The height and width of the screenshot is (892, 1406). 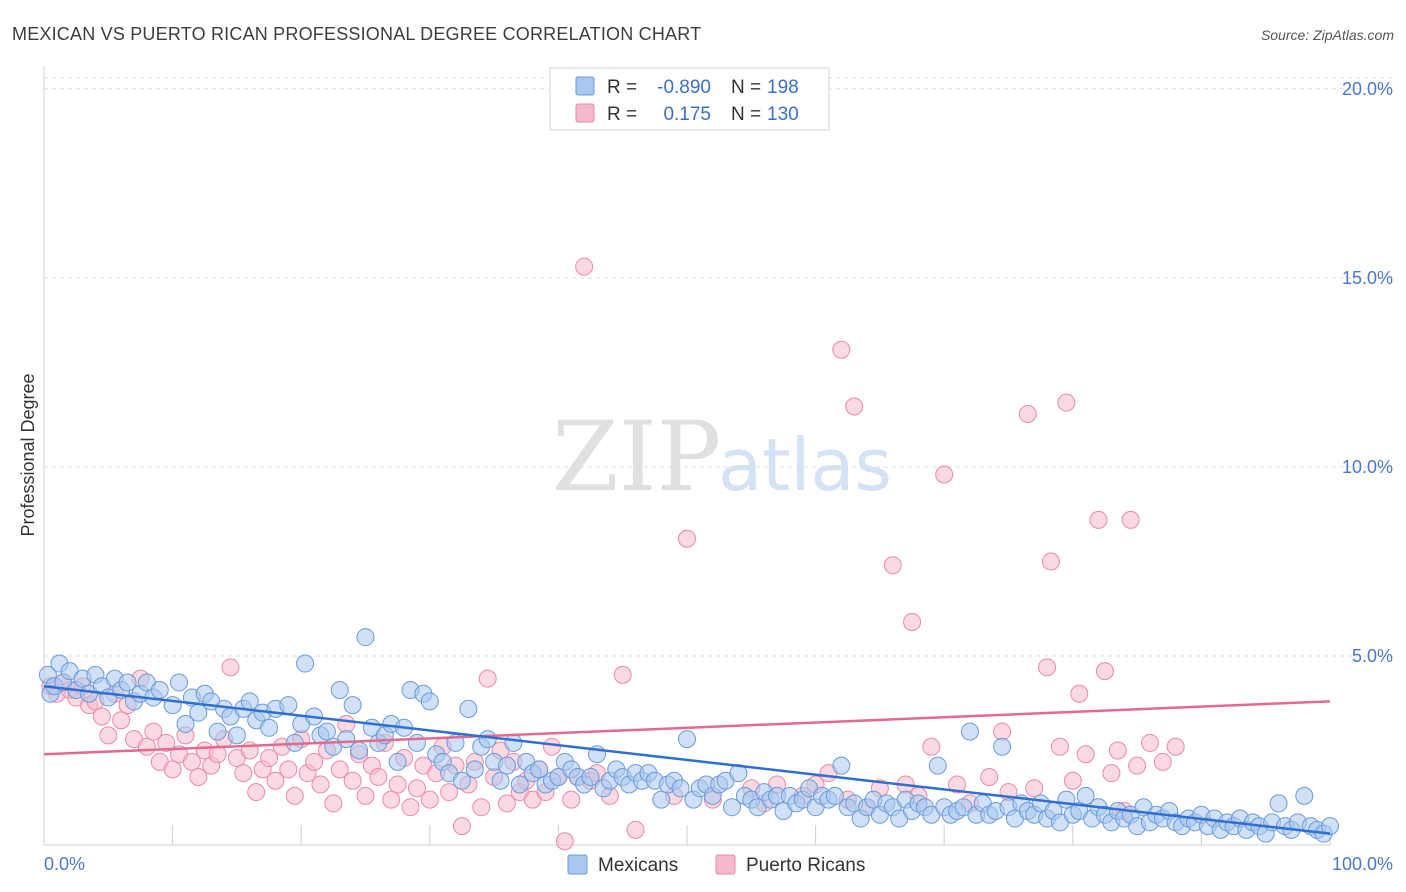 What do you see at coordinates (746, 114) in the screenshot?
I see `legend-n-label-2: N =` at bounding box center [746, 114].